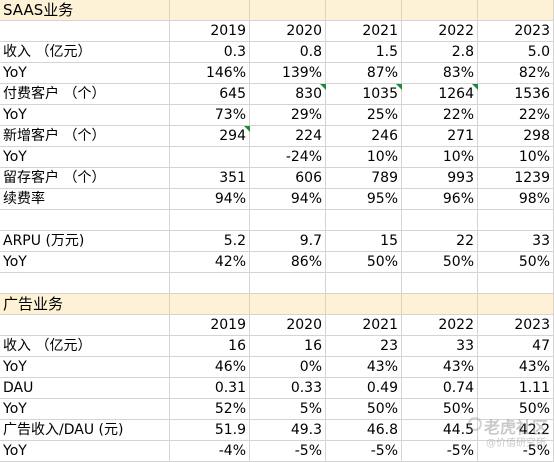  What do you see at coordinates (364, 94) in the screenshot?
I see `table-cell: 1035` at bounding box center [364, 94].